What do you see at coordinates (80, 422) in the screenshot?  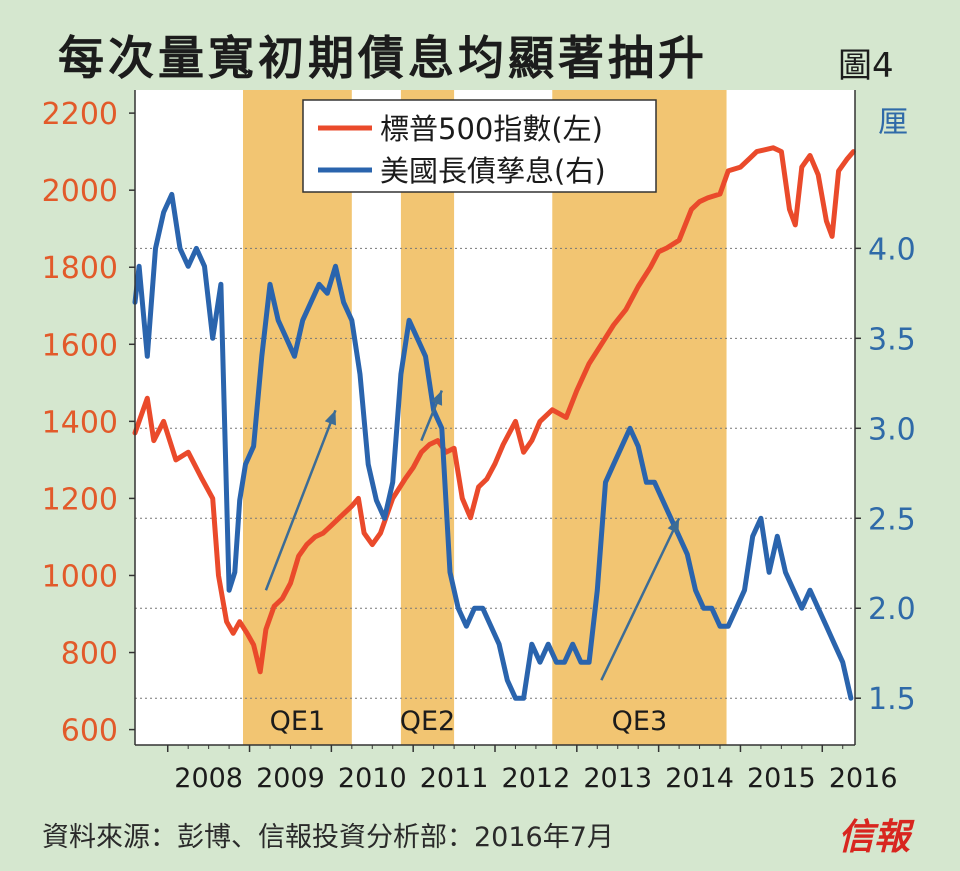 I see `left-tick-label-1400: 1400` at bounding box center [80, 422].